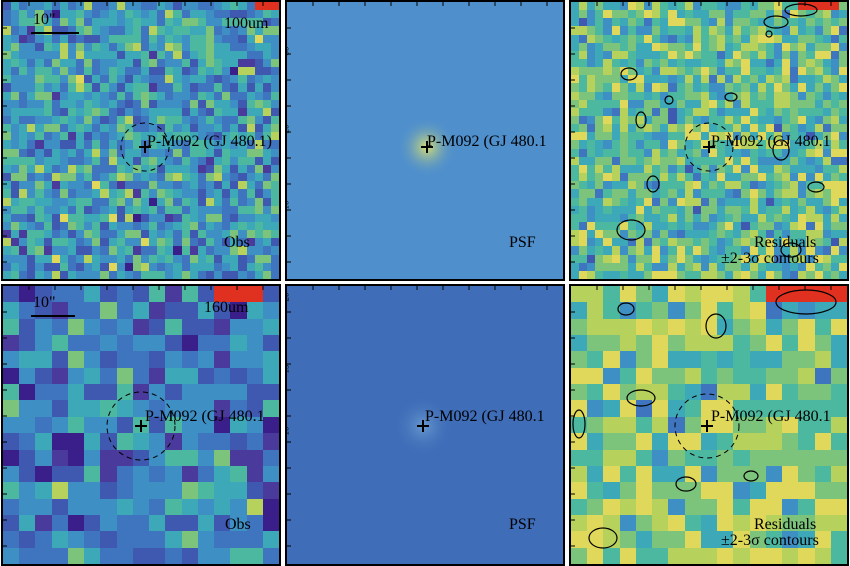 The height and width of the screenshot is (566, 850). Describe the element at coordinates (246, 23) in the screenshot. I see `band-label: 100um` at that location.